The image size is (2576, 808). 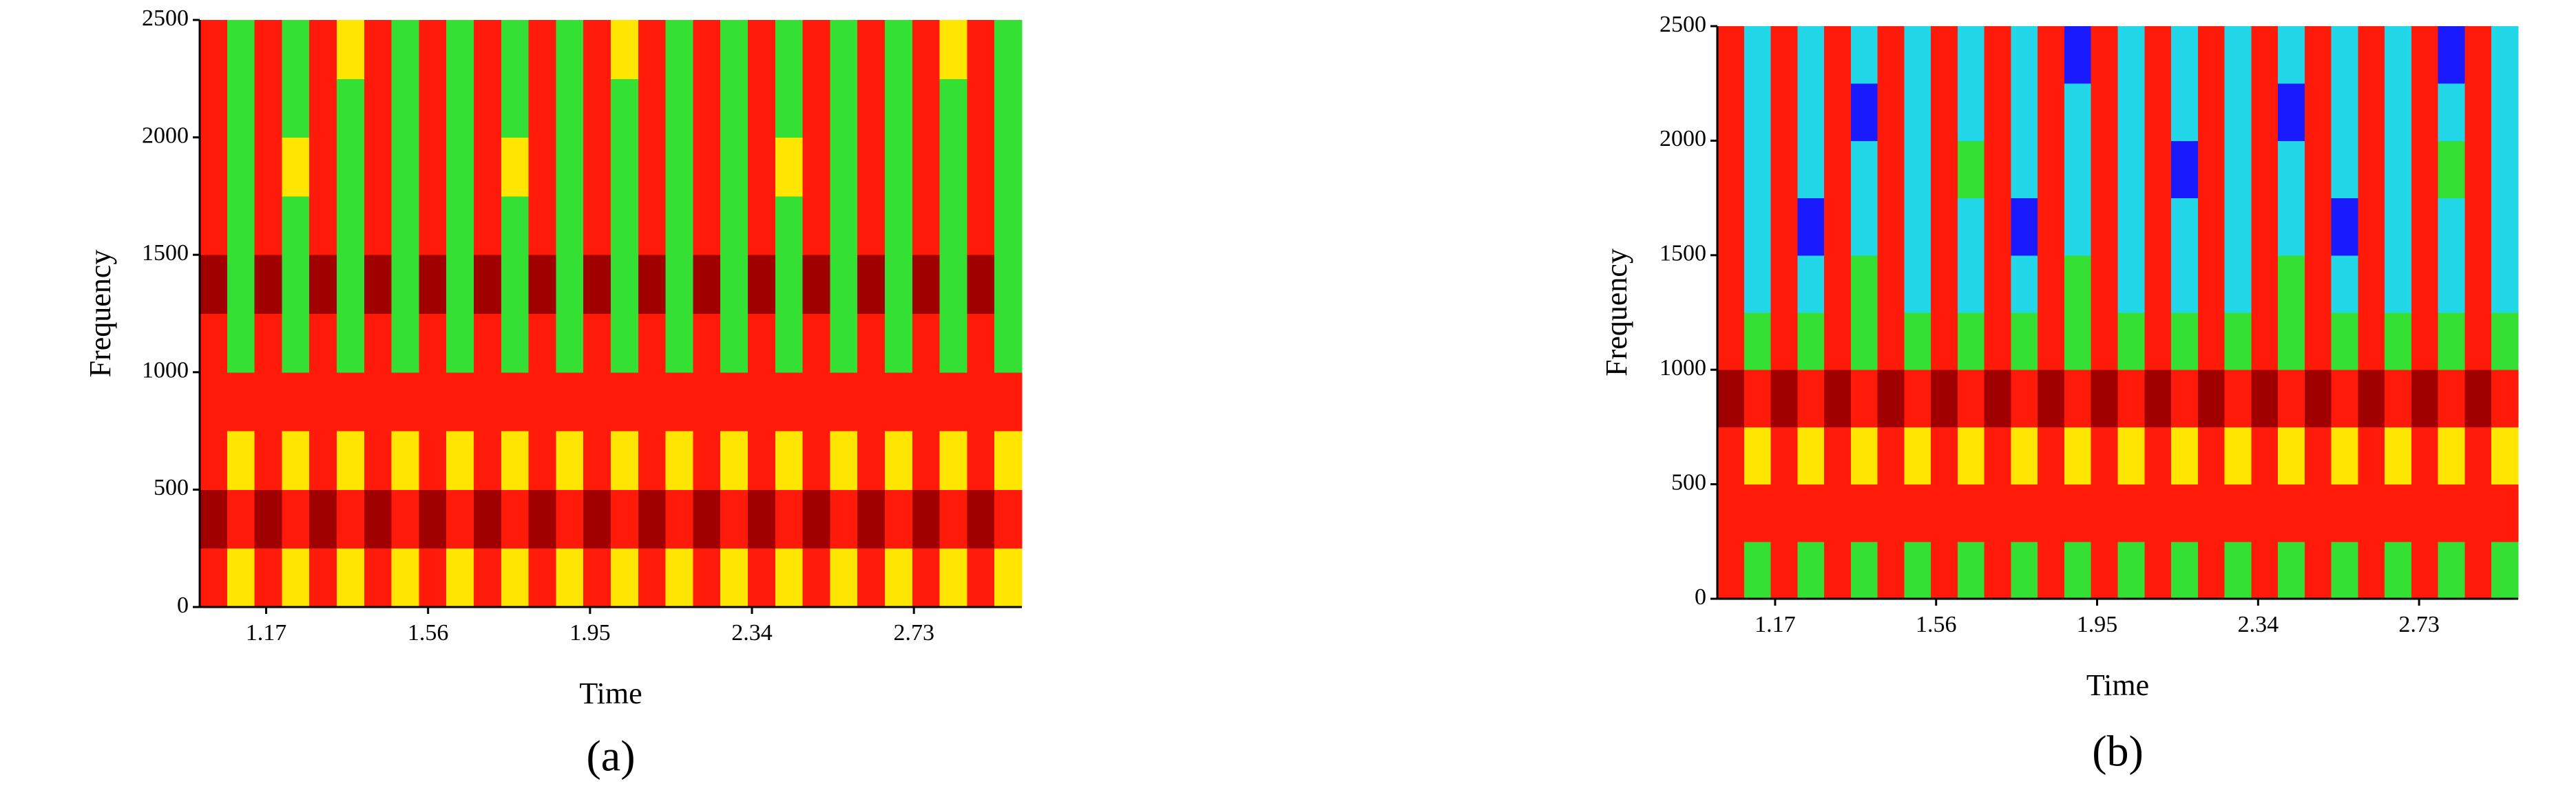 What do you see at coordinates (100, 314) in the screenshot?
I see `y-axis-label: Frequency` at bounding box center [100, 314].